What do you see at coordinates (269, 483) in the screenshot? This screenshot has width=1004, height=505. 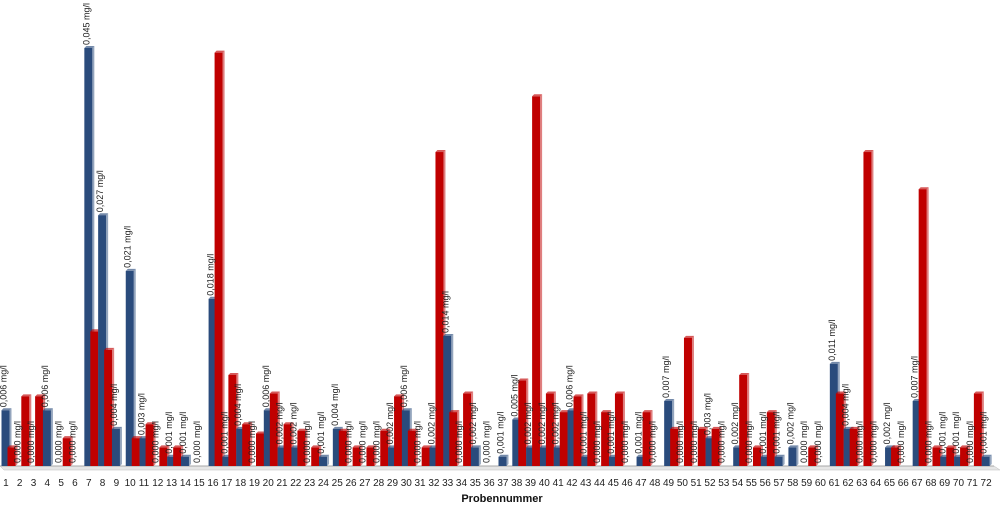 I see `x-tick-label: 20` at bounding box center [269, 483].